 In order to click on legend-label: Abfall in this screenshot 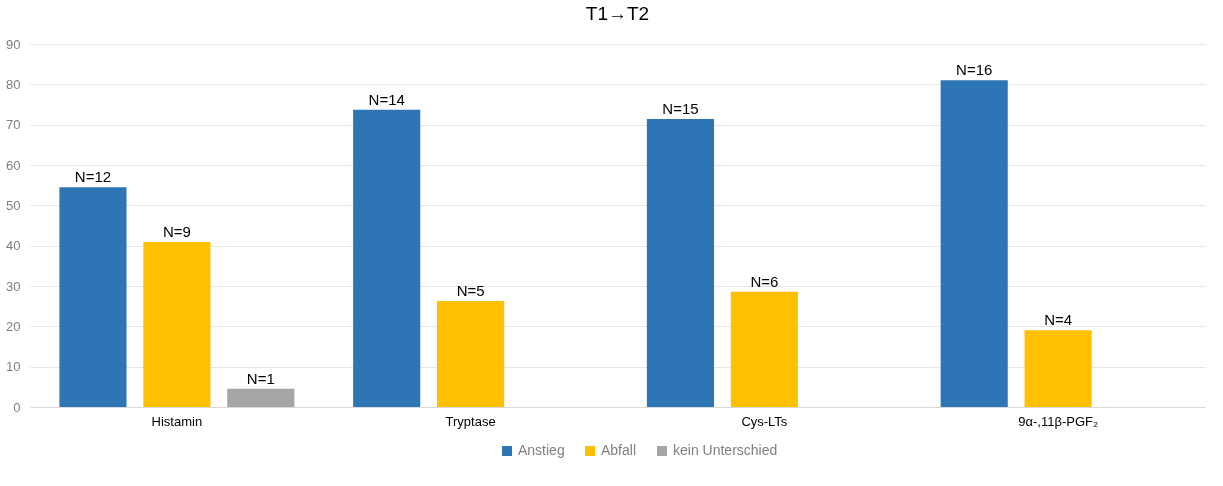, I will do `click(619, 450)`.